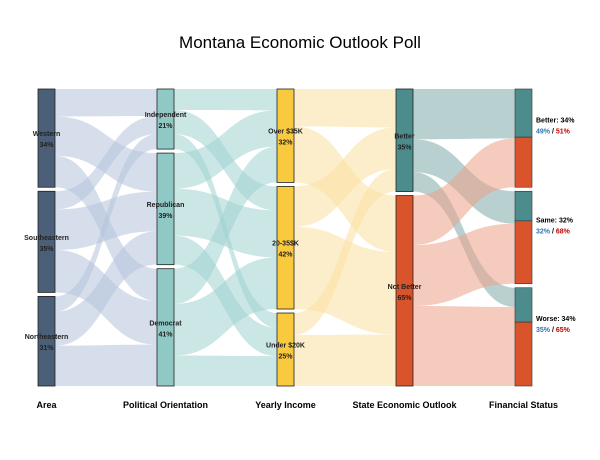  Describe the element at coordinates (300, 42) in the screenshot. I see `chart-title: Montana Economic Outlook Poll` at that location.